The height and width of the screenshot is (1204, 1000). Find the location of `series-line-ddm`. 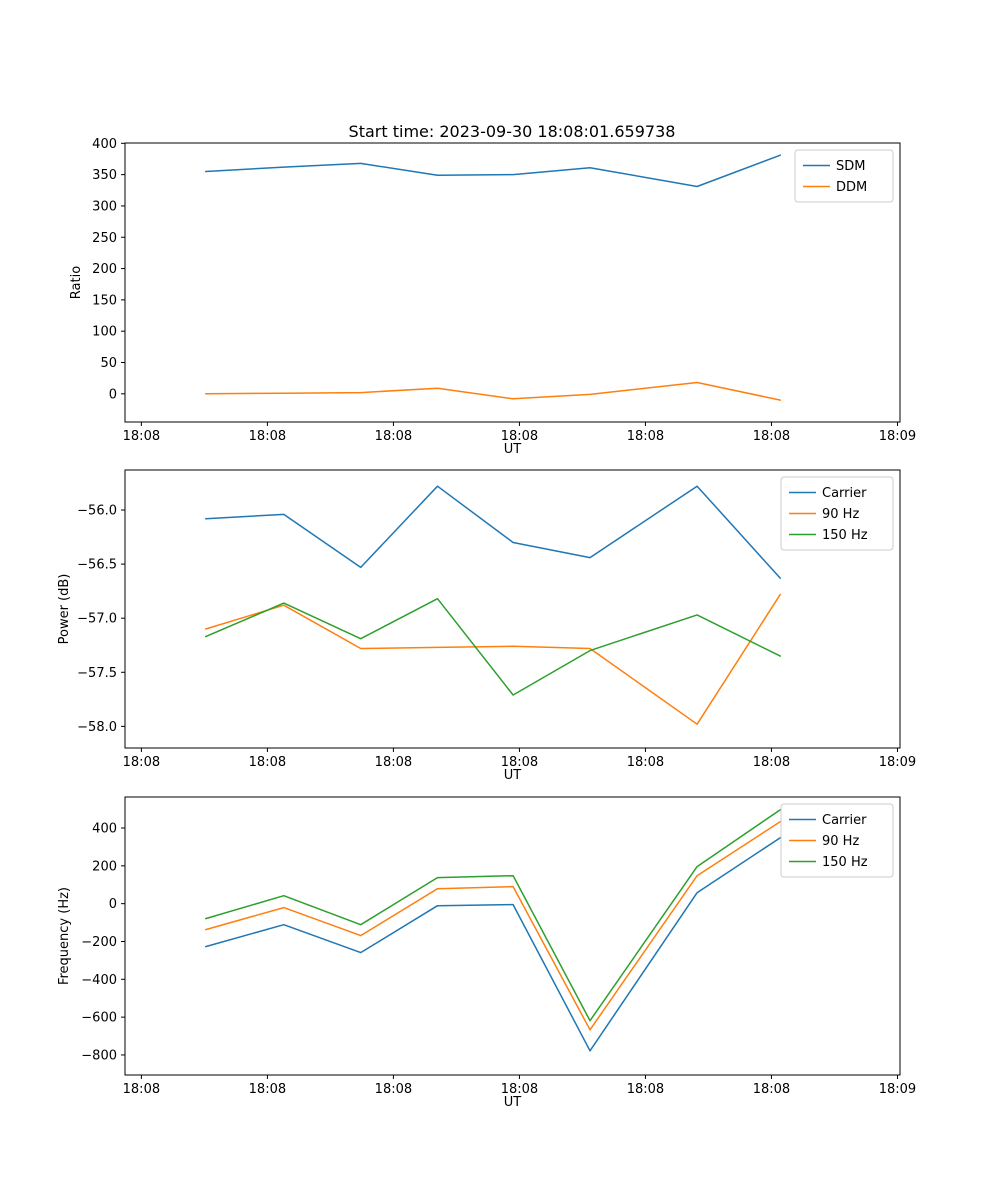

series-line-ddm is located at coordinates (493, 391).